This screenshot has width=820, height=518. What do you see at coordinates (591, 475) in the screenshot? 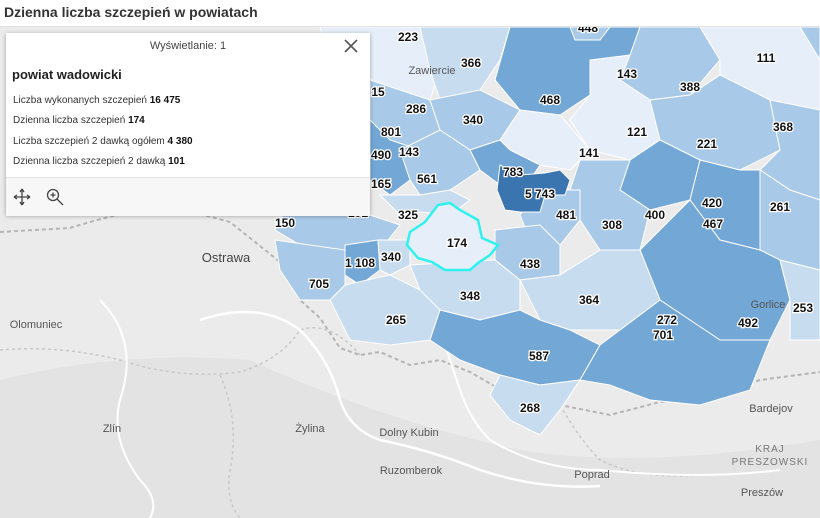
I see `place-label: Poprad` at bounding box center [591, 475].